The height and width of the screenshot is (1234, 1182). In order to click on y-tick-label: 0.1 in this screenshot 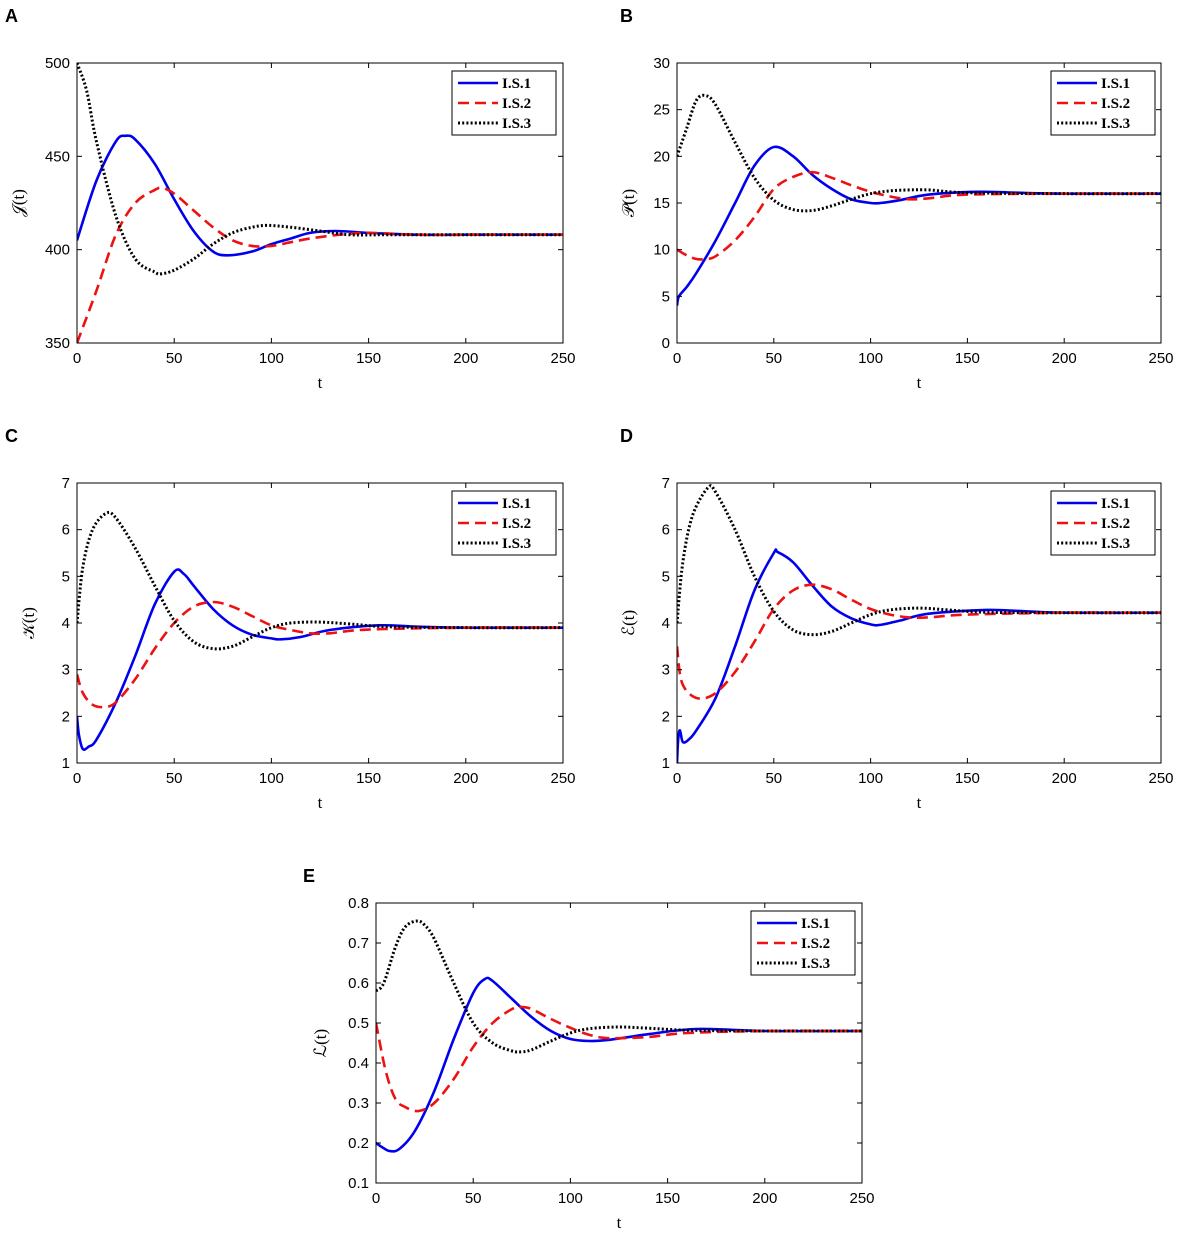, I will do `click(358, 1183)`.